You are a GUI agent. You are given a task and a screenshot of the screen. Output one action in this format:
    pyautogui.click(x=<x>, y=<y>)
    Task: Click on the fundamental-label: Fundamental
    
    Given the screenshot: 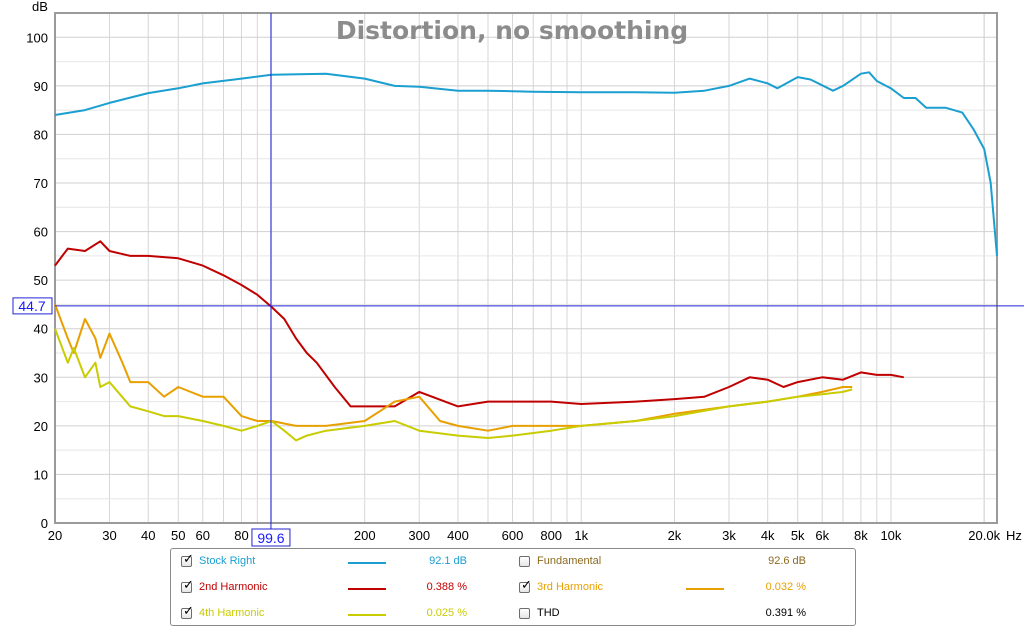 What is the action you would take?
    pyautogui.click(x=569, y=561)
    